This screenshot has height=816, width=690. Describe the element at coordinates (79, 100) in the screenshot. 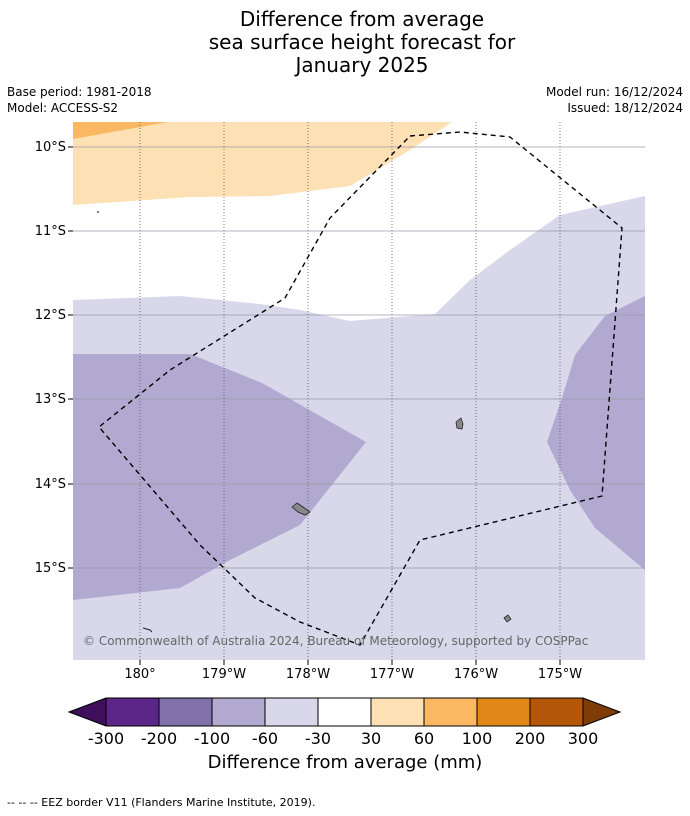

I see `model-info: Base period: 1981-2018 Model: ACCESS-S2` at that location.